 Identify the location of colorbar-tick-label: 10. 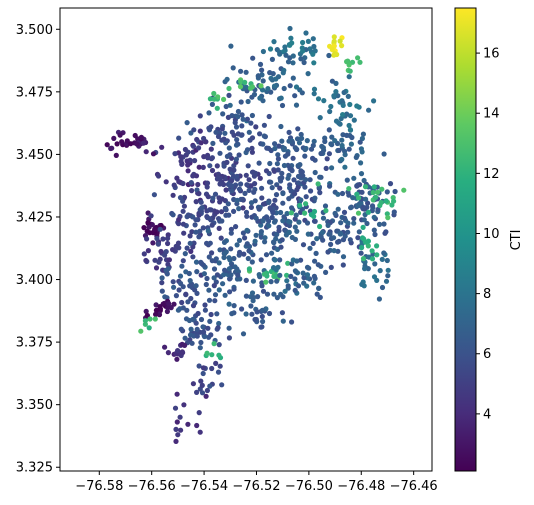
(491, 234).